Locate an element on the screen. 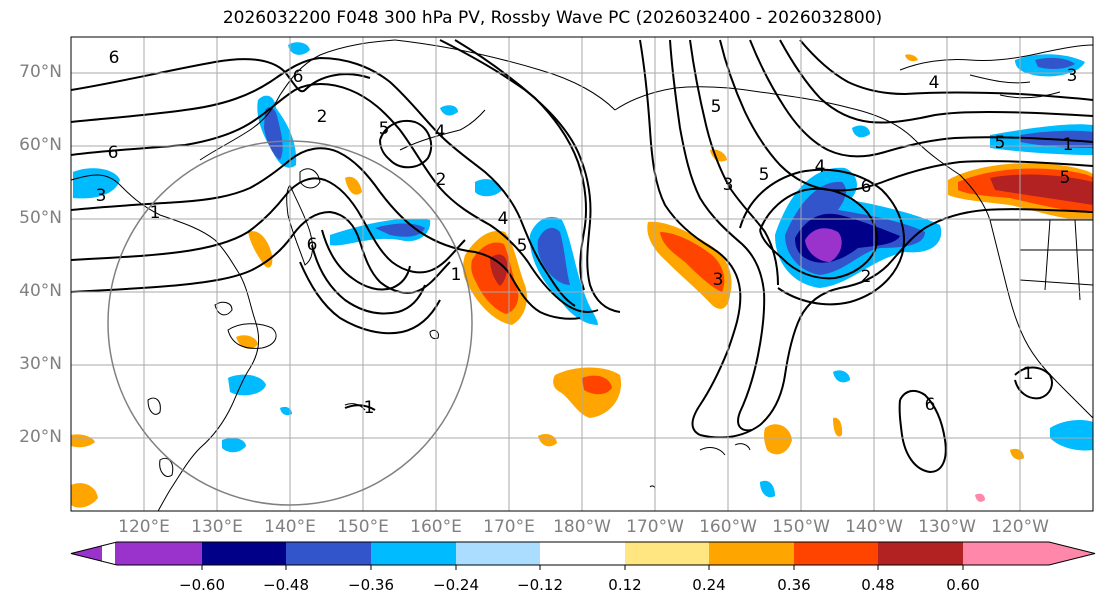  colorbar-tick-label: 0.24 is located at coordinates (709, 585).